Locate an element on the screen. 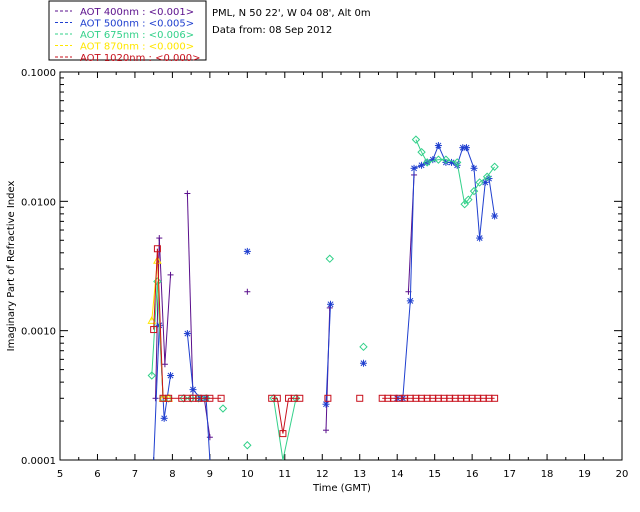  legend-entry: AOT 1020nm : <0.000> is located at coordinates (127, 58).